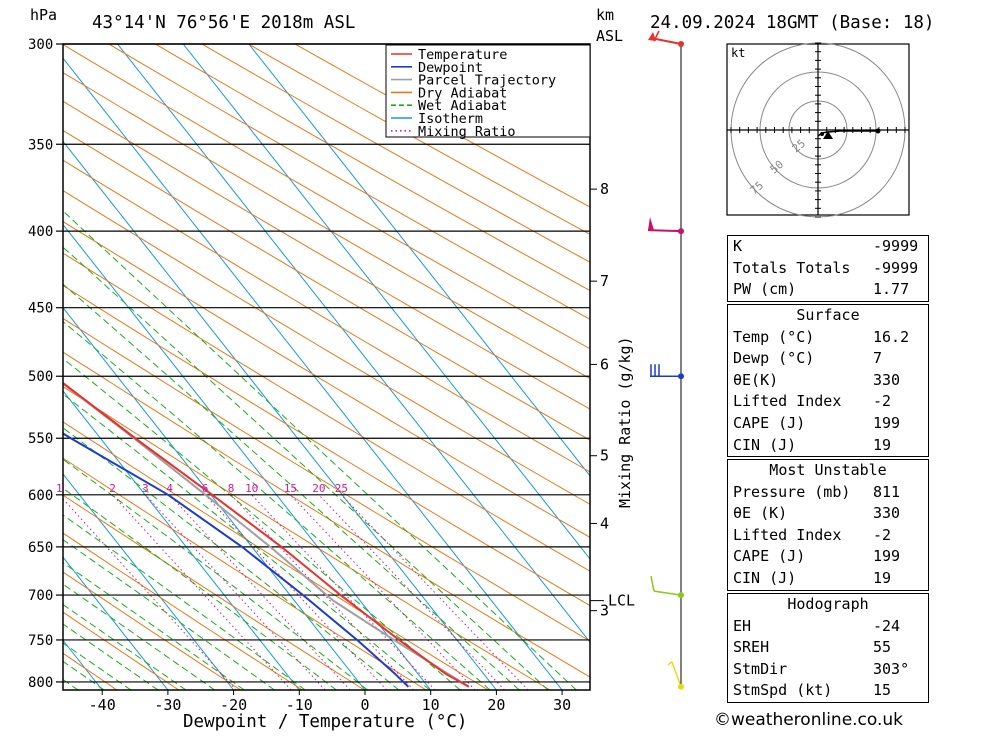 This screenshot has width=1000, height=737. What do you see at coordinates (792, 23) in the screenshot?
I see `datetime-title: 24.09.2024 18GMT (Base: 18)` at bounding box center [792, 23].